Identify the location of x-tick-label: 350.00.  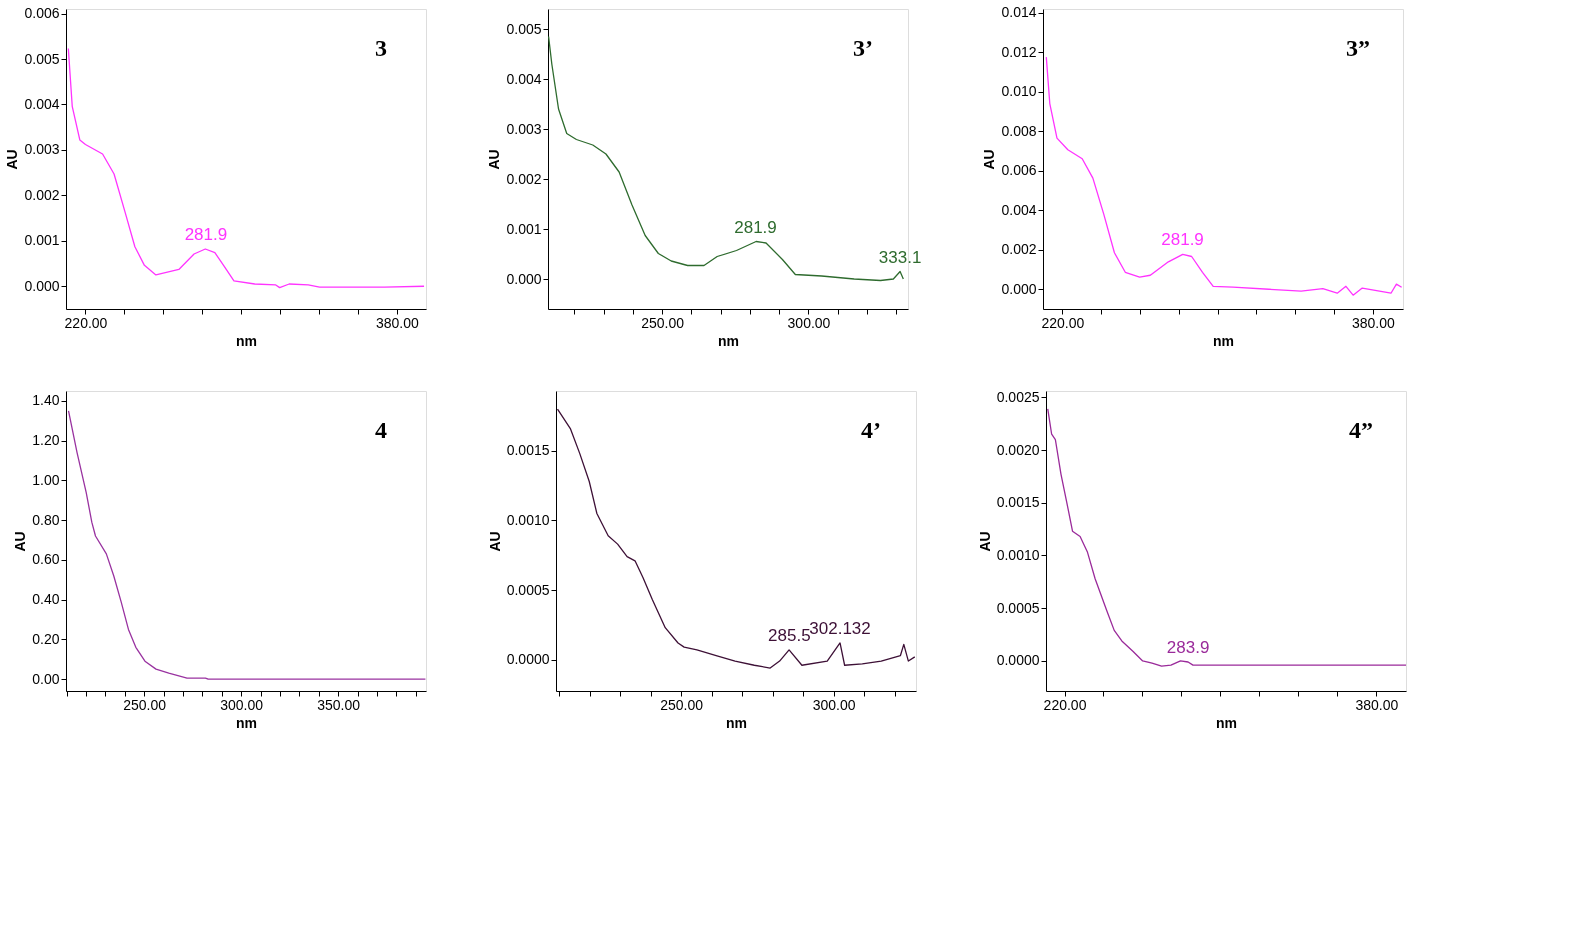
(339, 704).